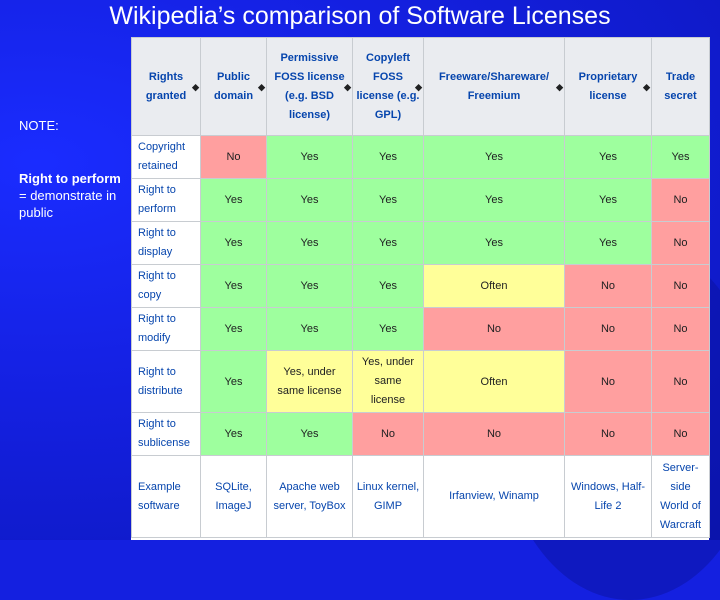  I want to click on col-header-freeware: Freeware/Shareware/ Freemium ◆, so click(494, 86).